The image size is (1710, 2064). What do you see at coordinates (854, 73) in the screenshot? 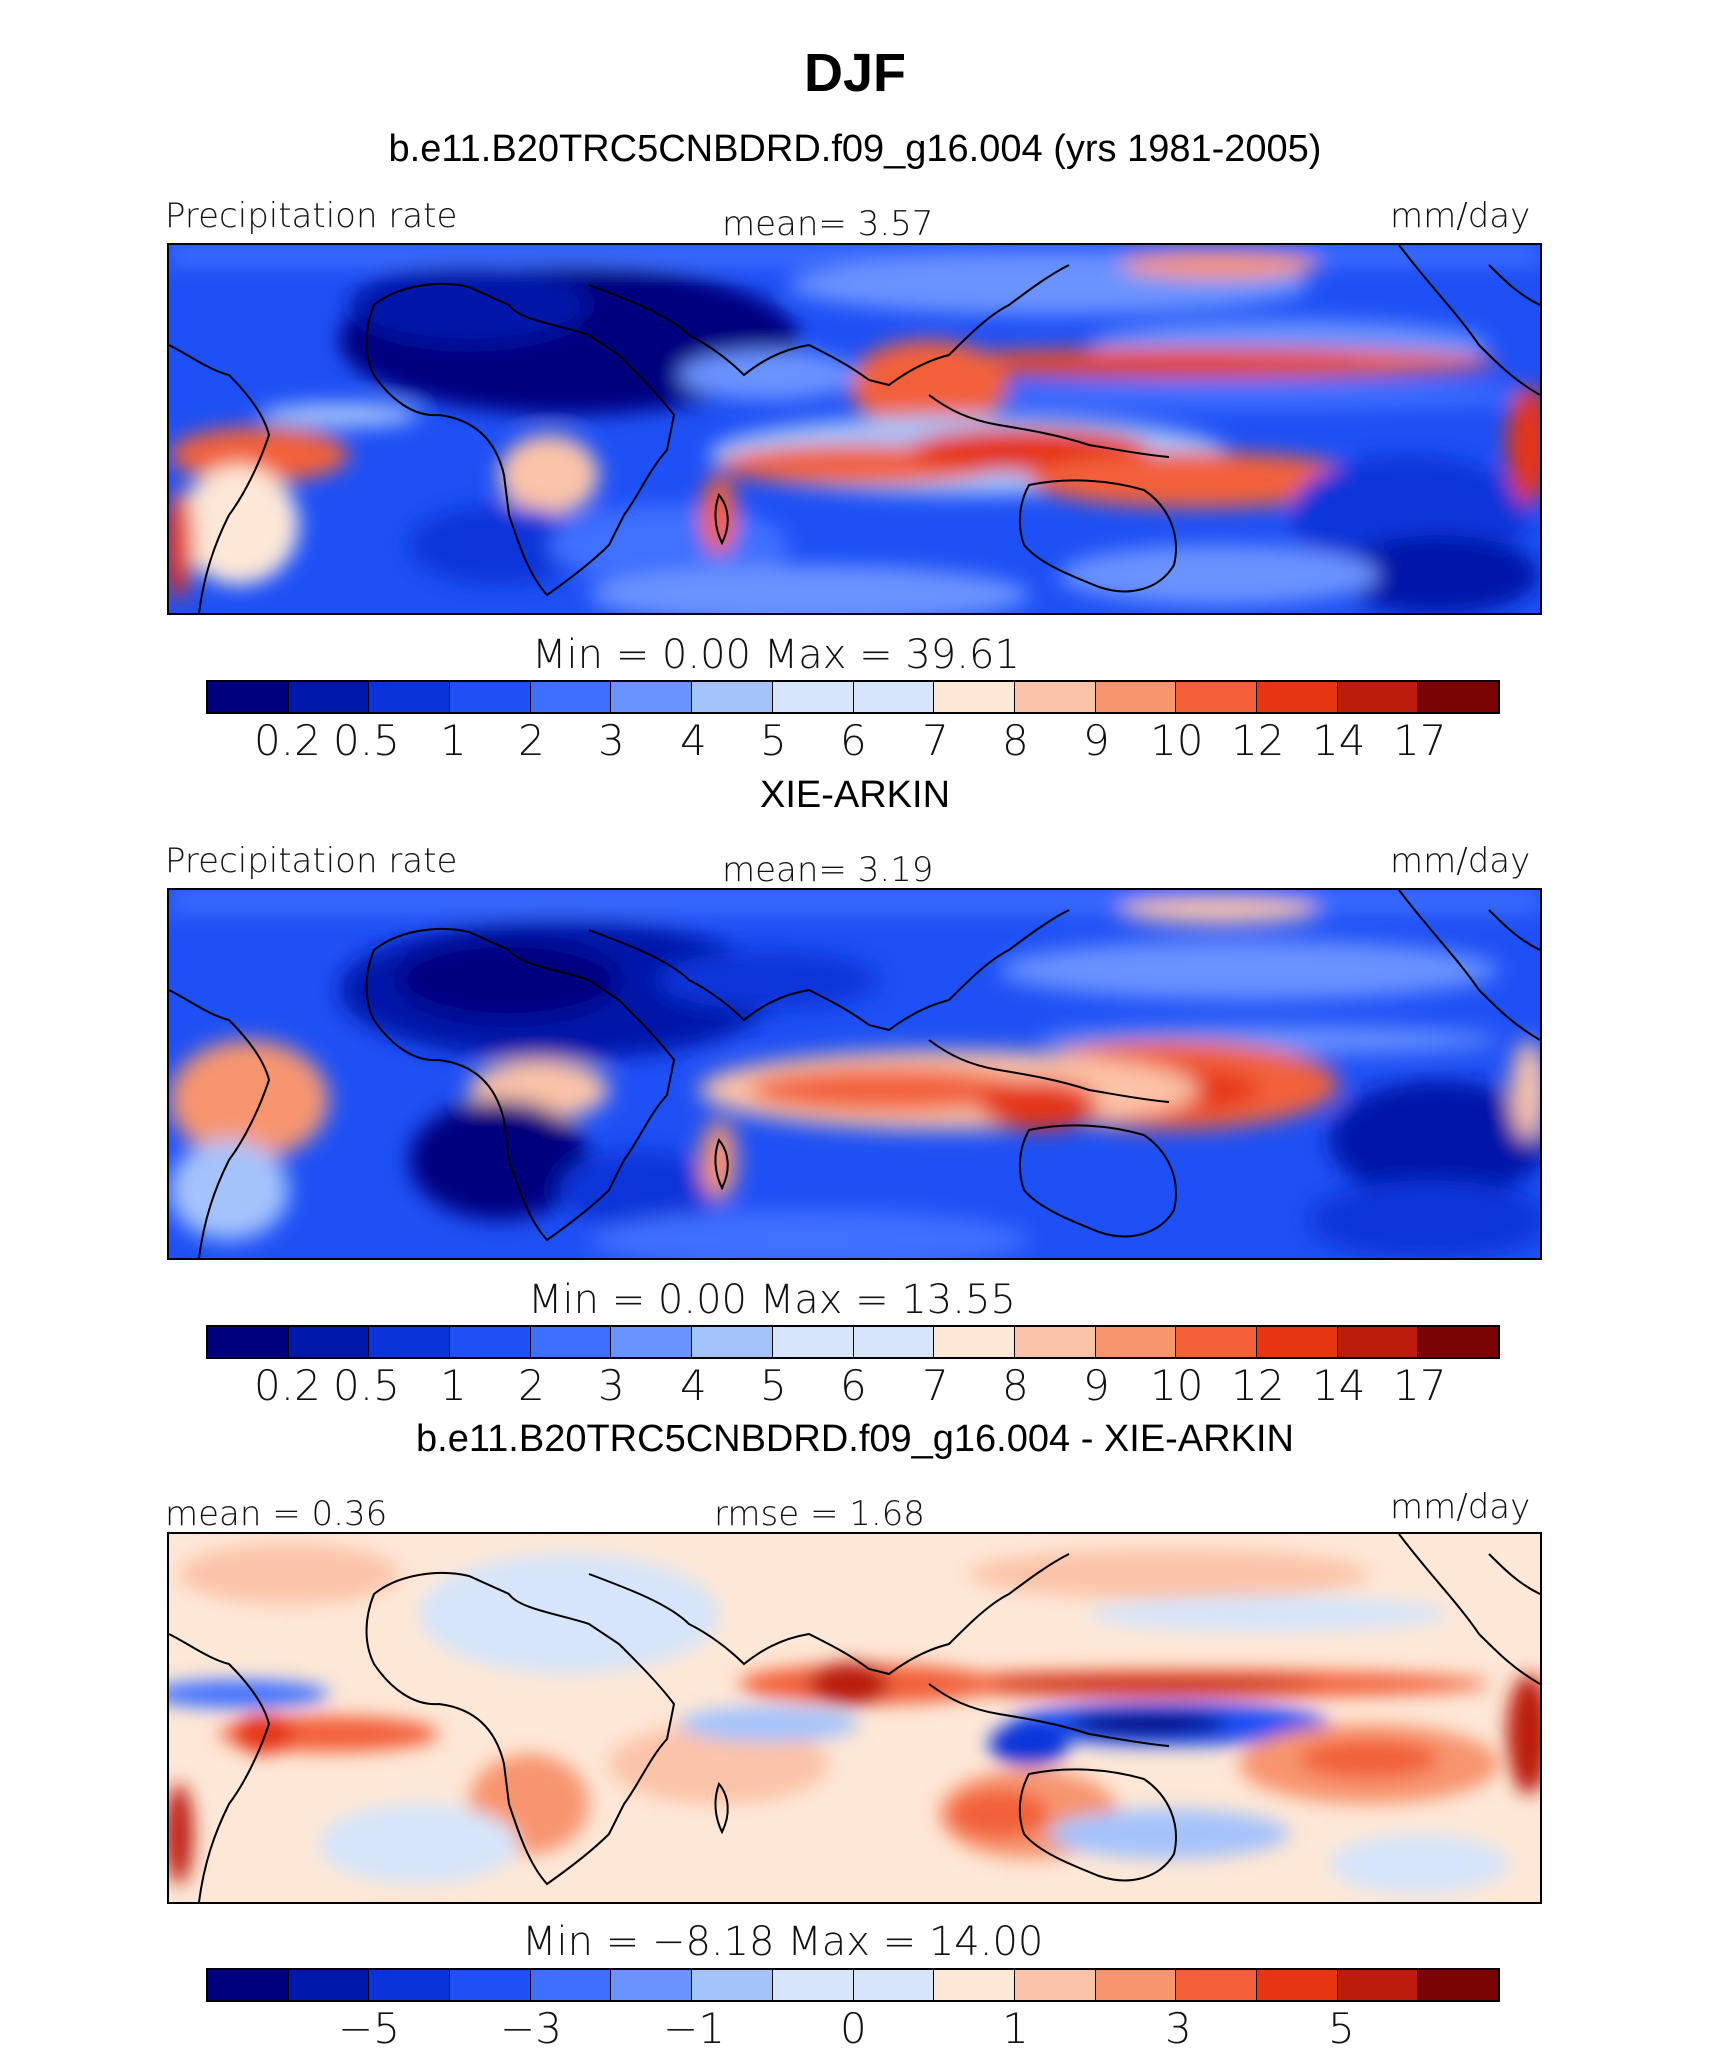
I see `figure-title: DJF` at bounding box center [854, 73].